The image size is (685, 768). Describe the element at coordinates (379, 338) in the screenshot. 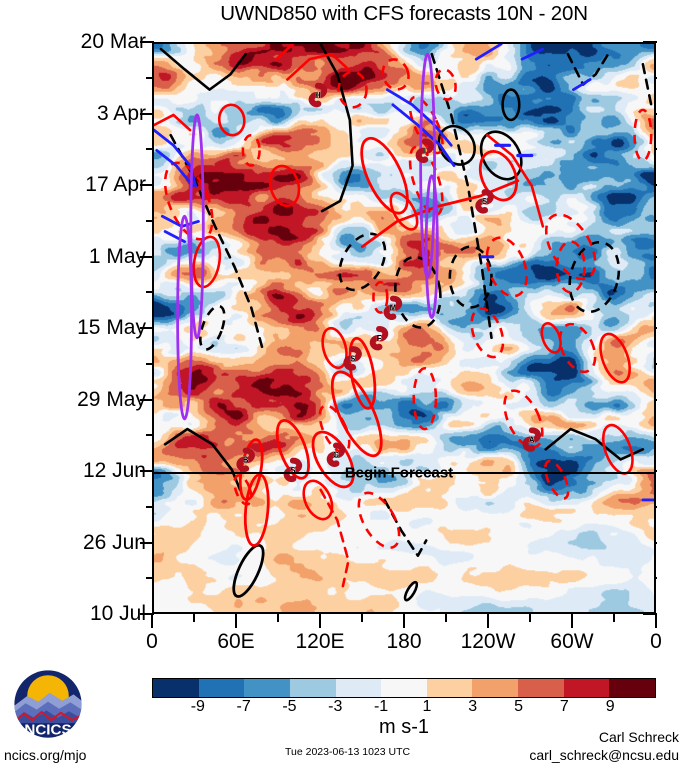

I see `cyclone-label: F` at that location.